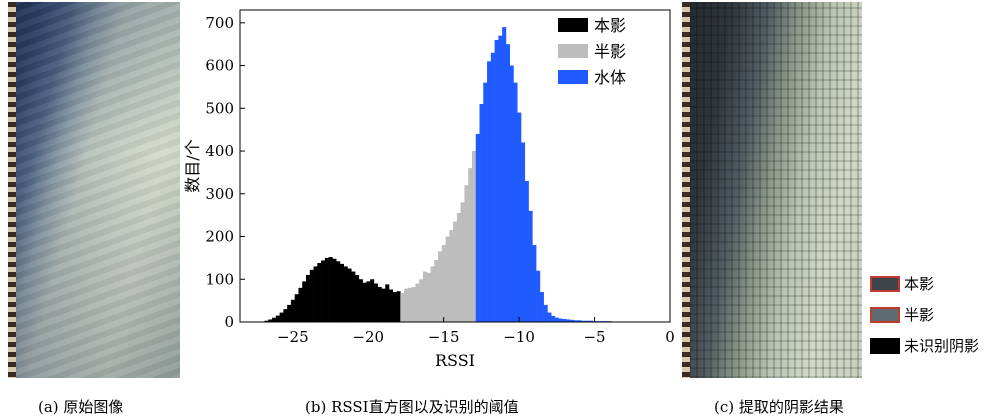  Describe the element at coordinates (219, 23) in the screenshot. I see `y-tick-label-7: 700` at that location.